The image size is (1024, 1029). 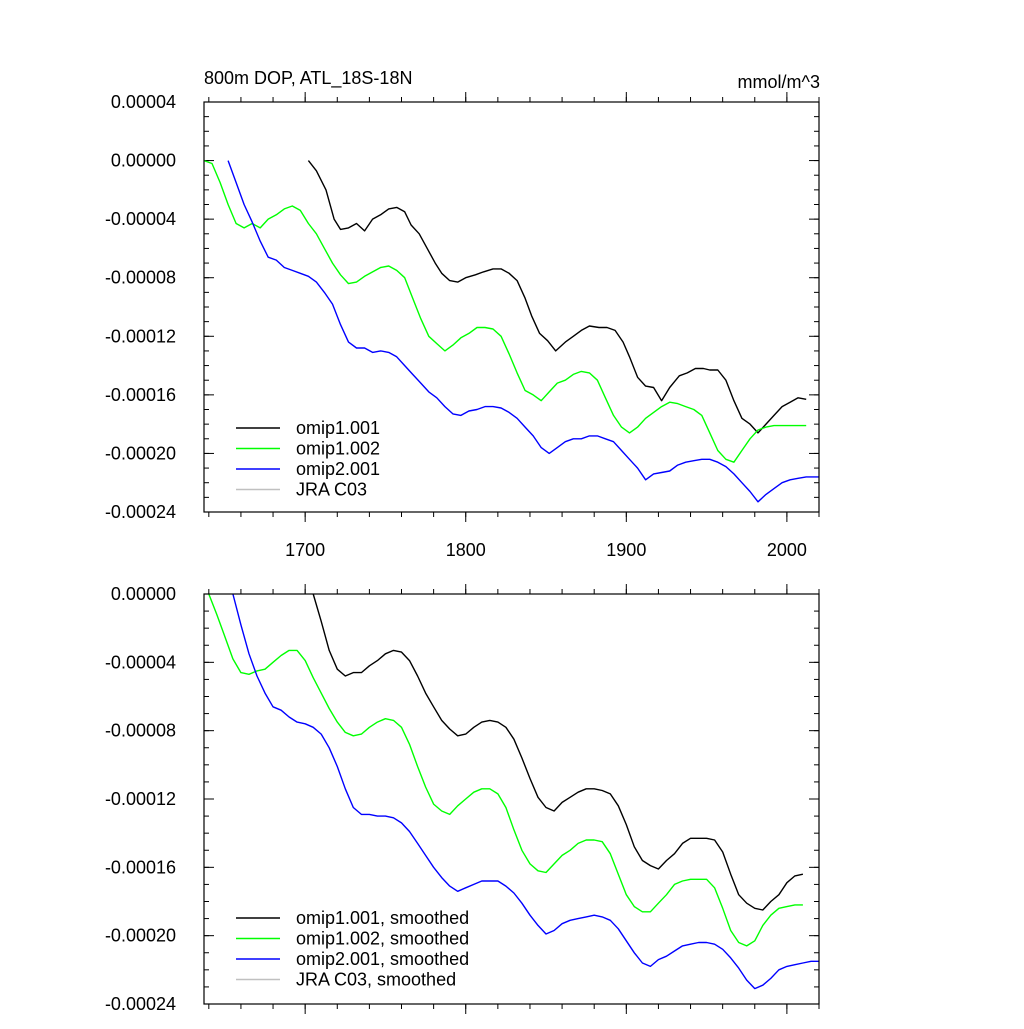 What do you see at coordinates (787, 550) in the screenshot?
I see `x-tick-label: 2000` at bounding box center [787, 550].